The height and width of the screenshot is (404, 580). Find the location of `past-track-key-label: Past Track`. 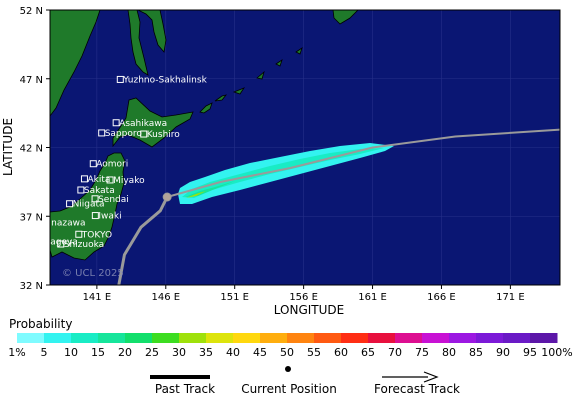

past-track-key-label: Past Track is located at coordinates (185, 389).